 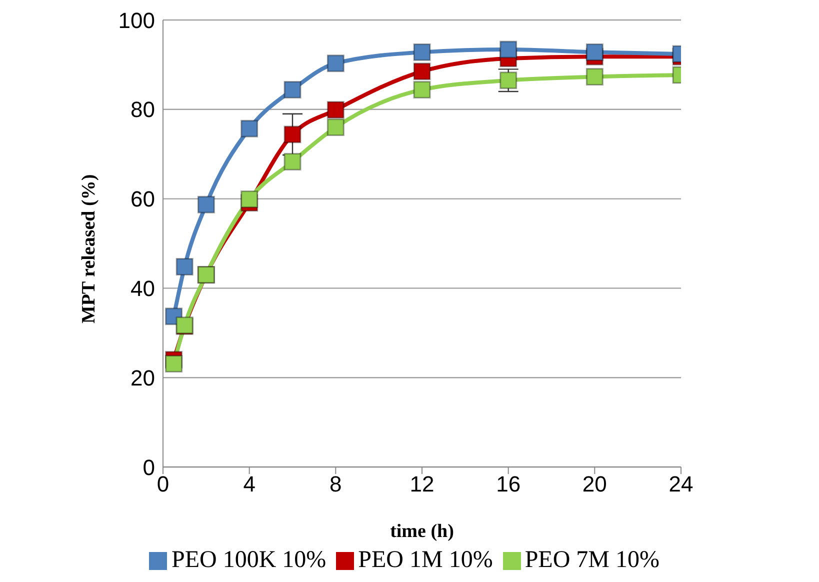 What do you see at coordinates (136, 20) in the screenshot?
I see `y-tick-label: 100` at bounding box center [136, 20].